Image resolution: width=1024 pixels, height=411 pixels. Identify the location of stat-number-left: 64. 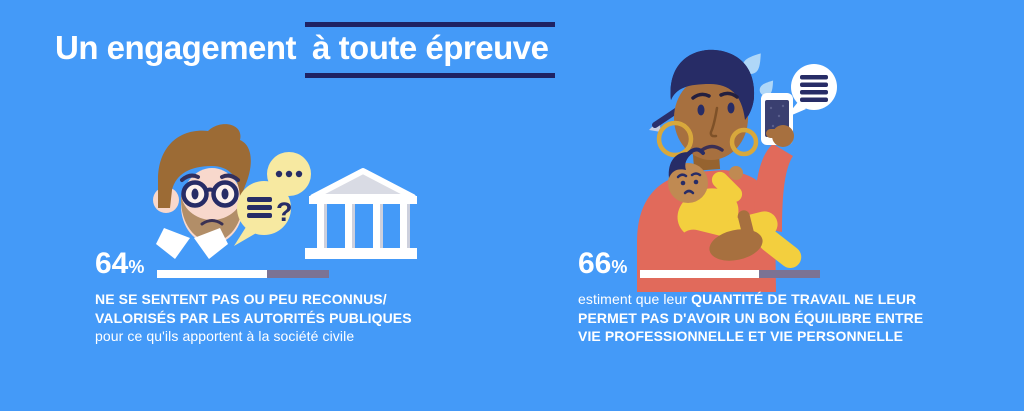
(112, 263).